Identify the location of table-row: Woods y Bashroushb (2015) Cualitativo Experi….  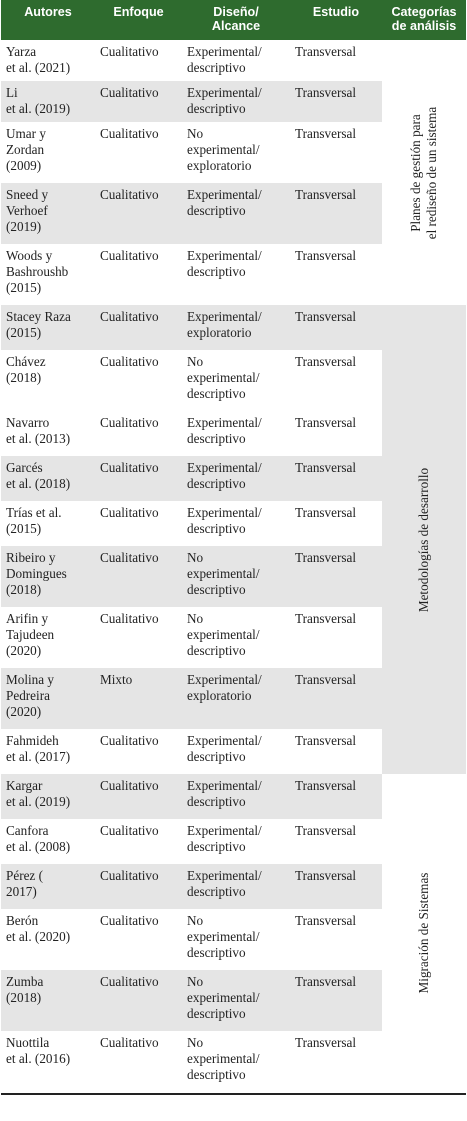
(233, 274).